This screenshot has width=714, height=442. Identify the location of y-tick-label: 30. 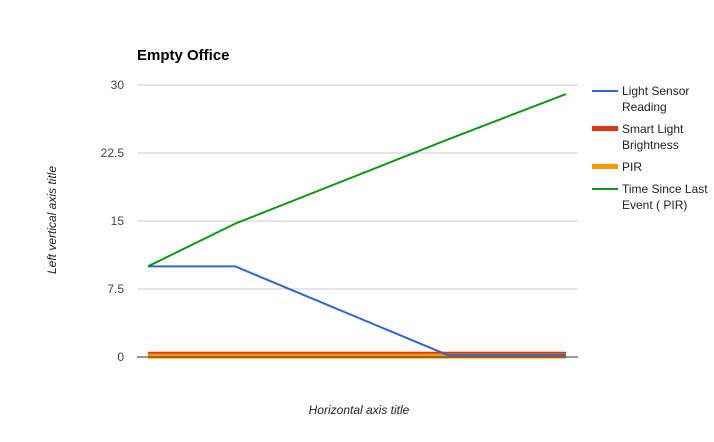
(118, 85).